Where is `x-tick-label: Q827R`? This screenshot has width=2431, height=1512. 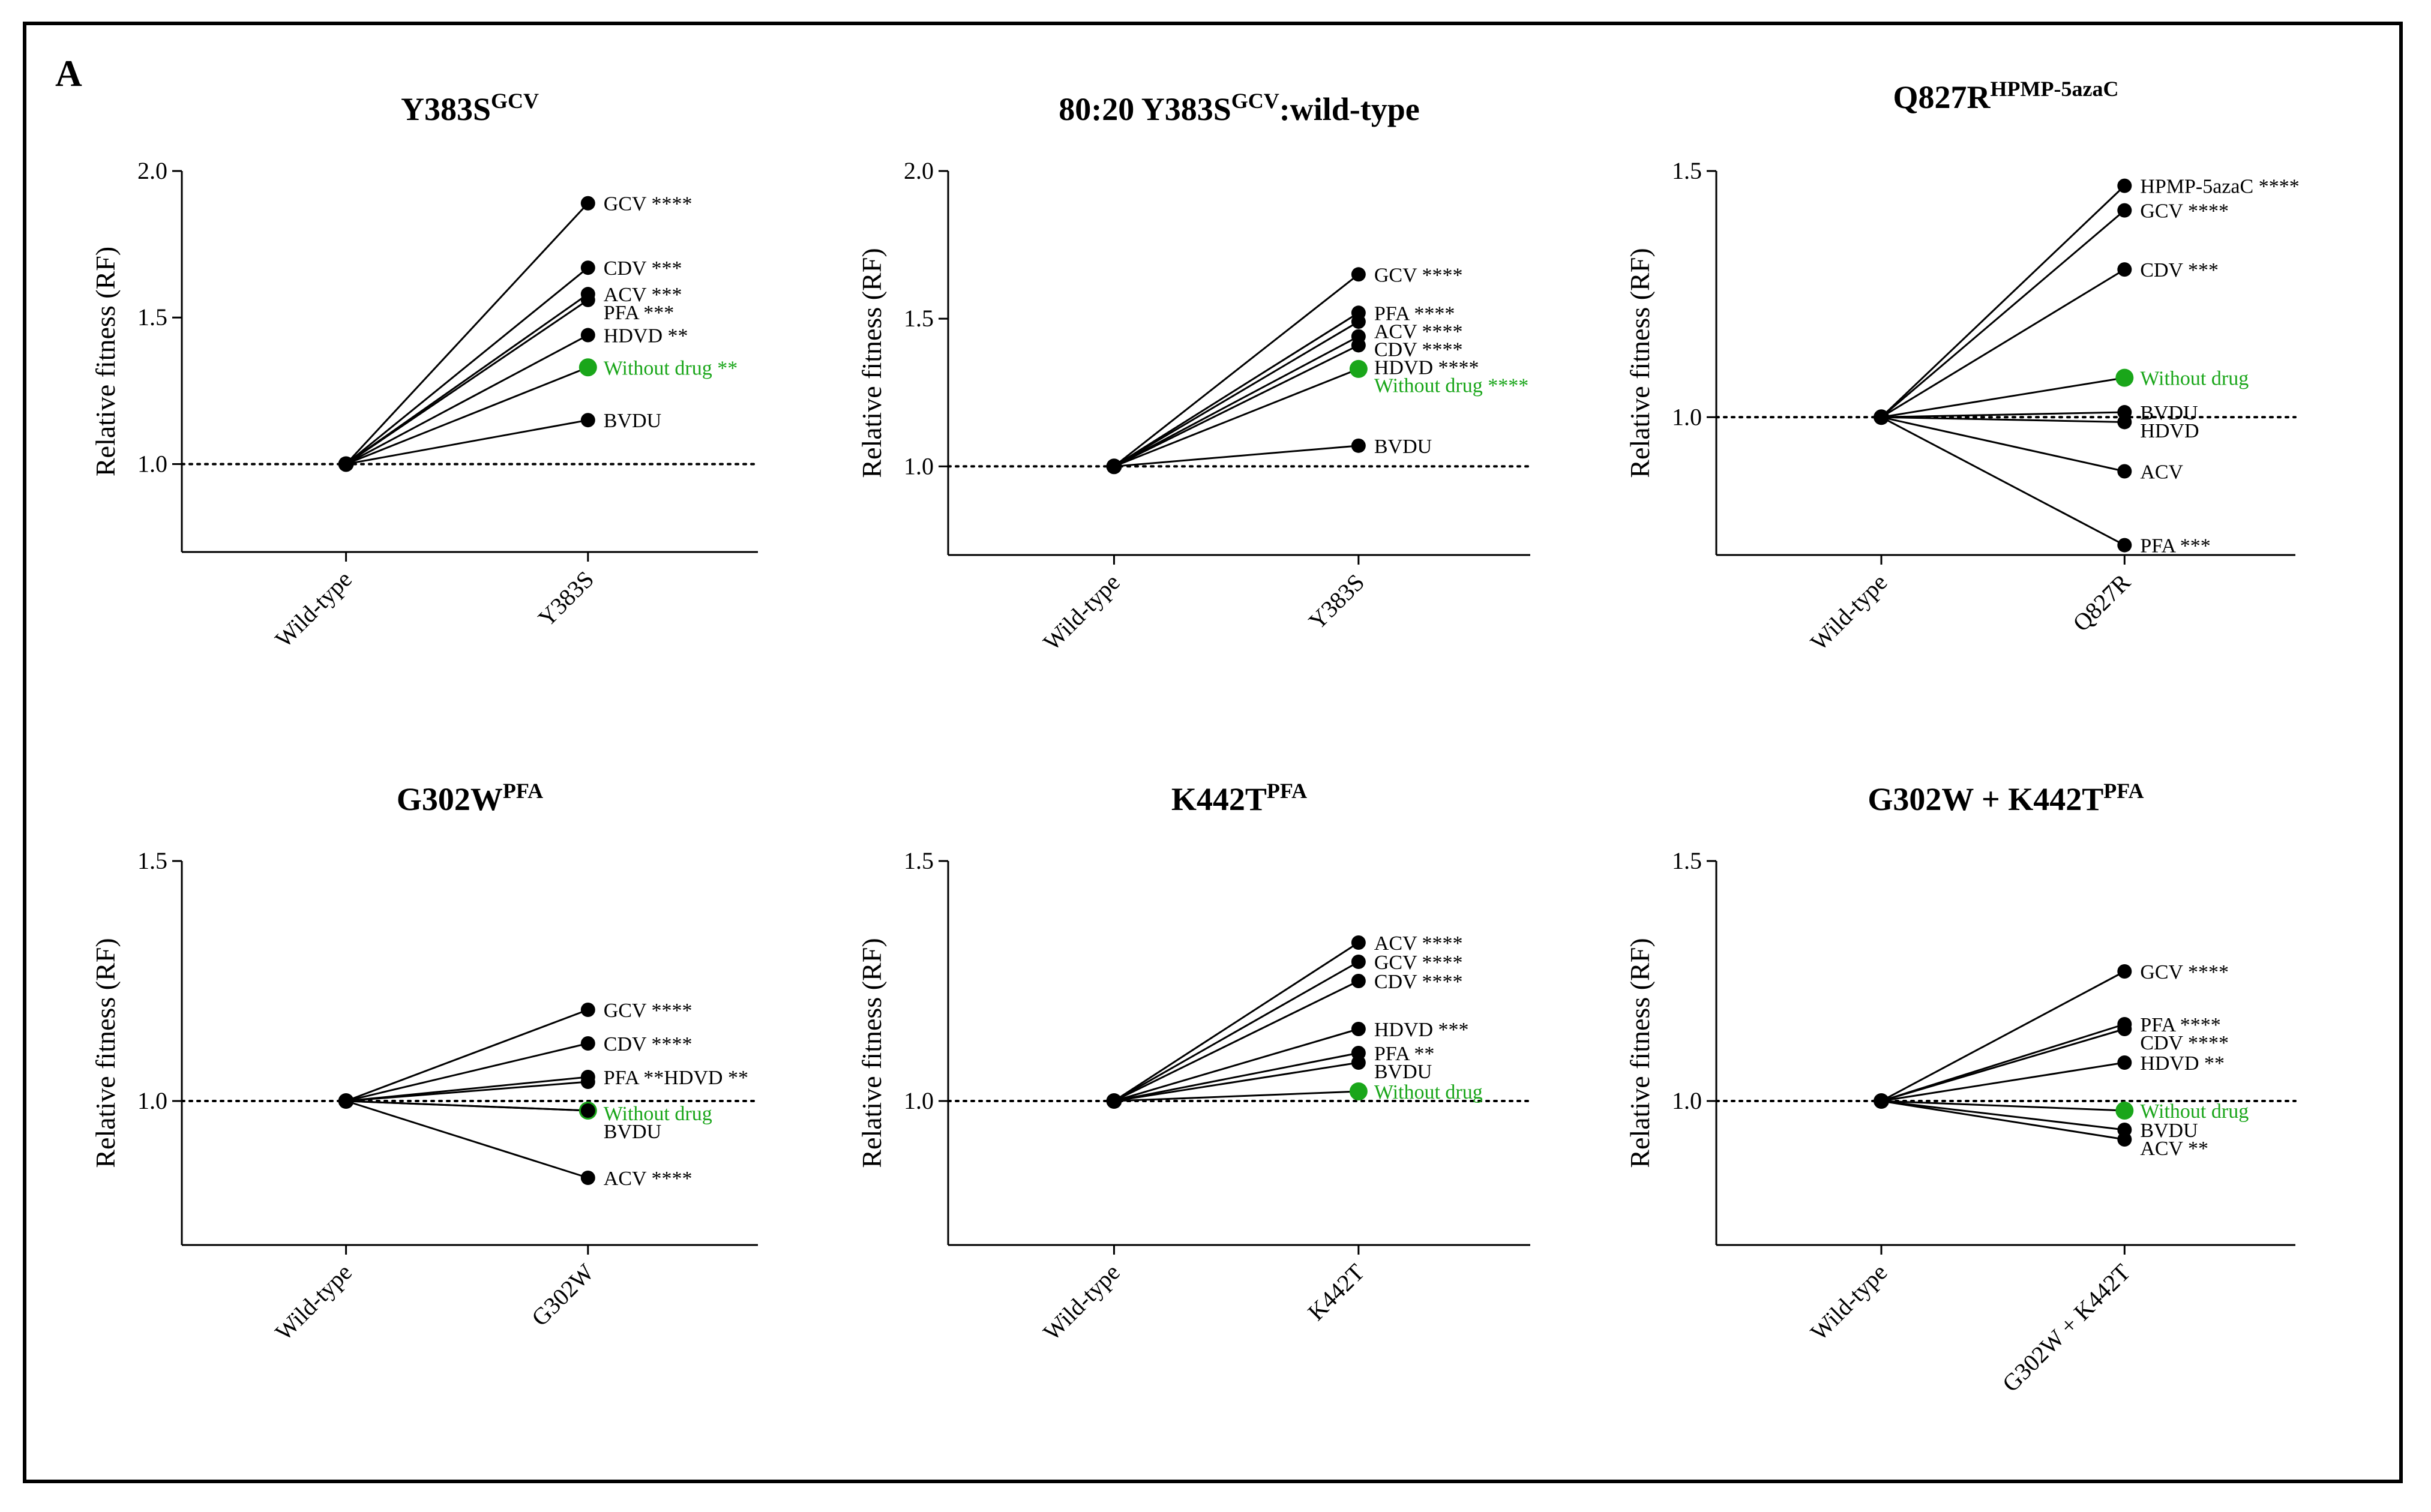
x-tick-label: Q827R is located at coordinates (2101, 602).